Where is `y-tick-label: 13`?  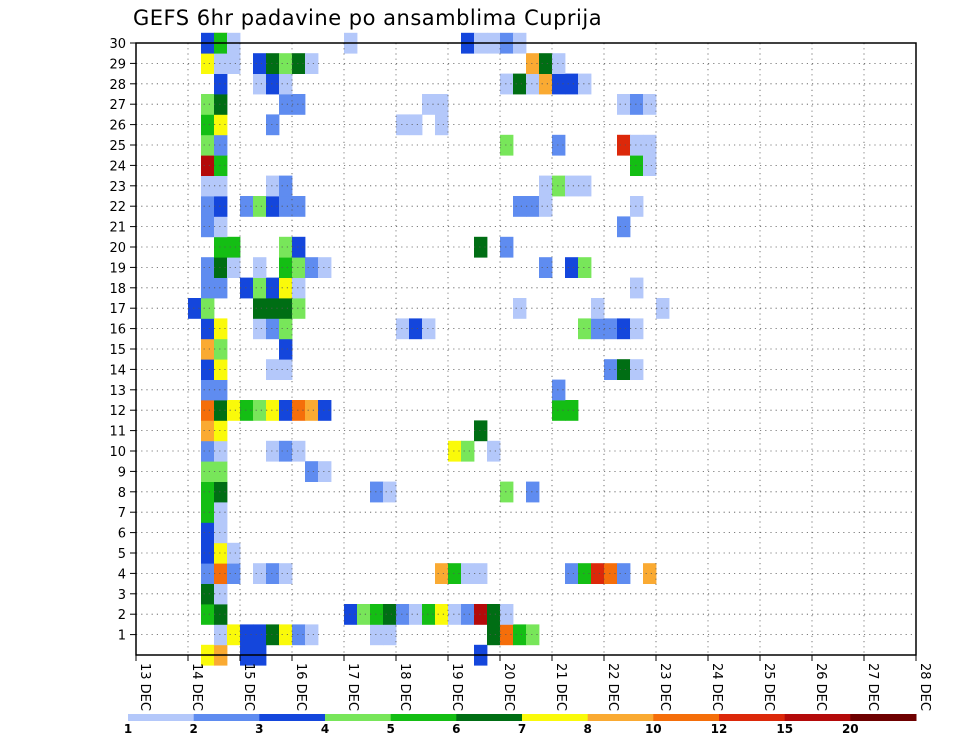
y-tick-label: 13 is located at coordinates (117, 391).